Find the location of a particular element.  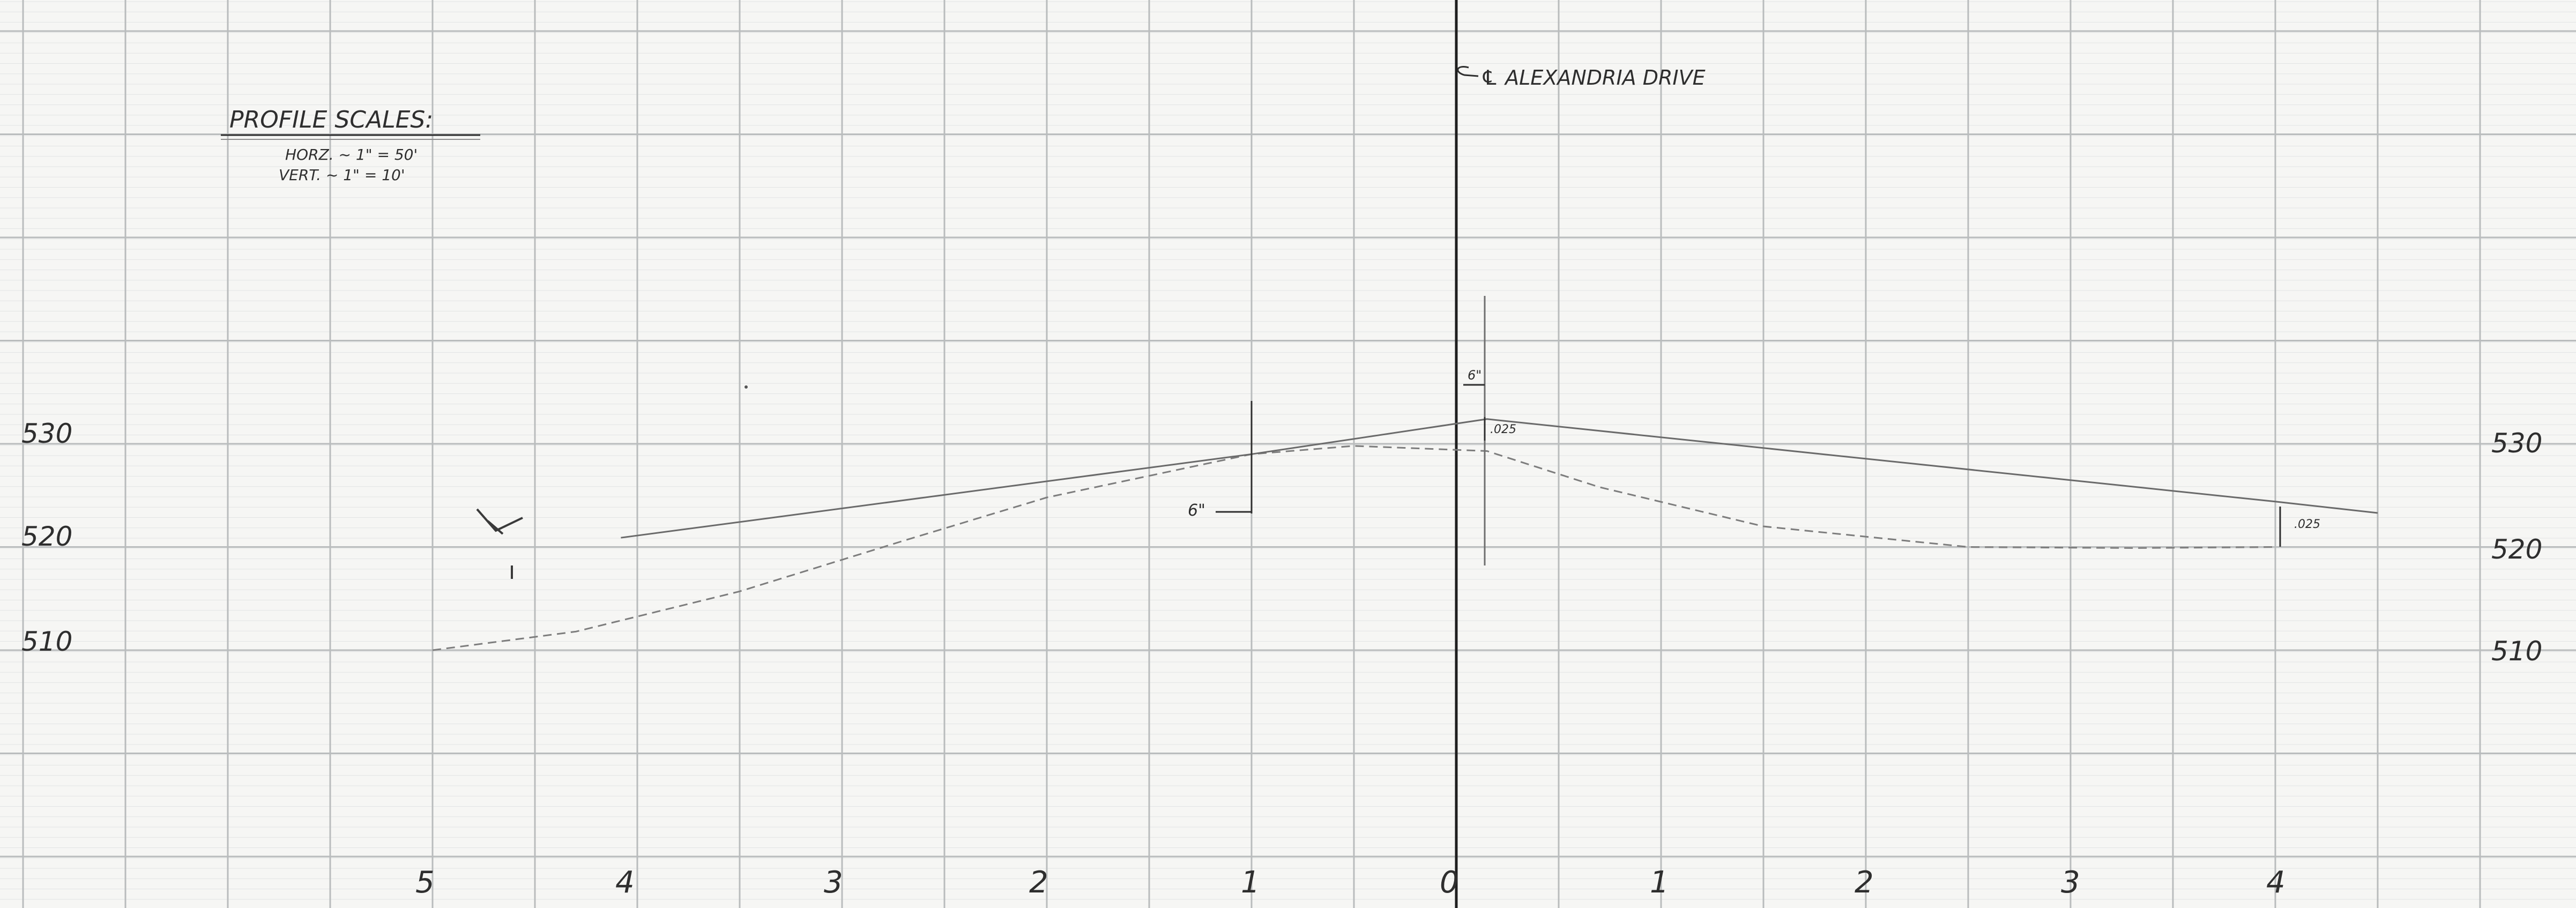

crown-annotation: 6" .025 is located at coordinates (1489, 430).